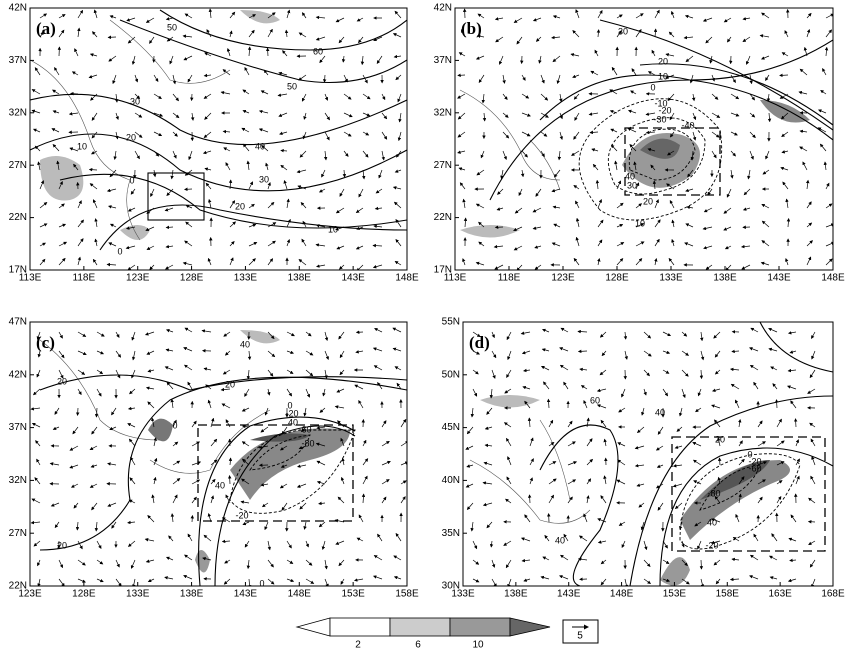 This screenshot has height=654, width=855. Describe the element at coordinates (451, 480) in the screenshot. I see `y-tick-label: 40N` at that location.